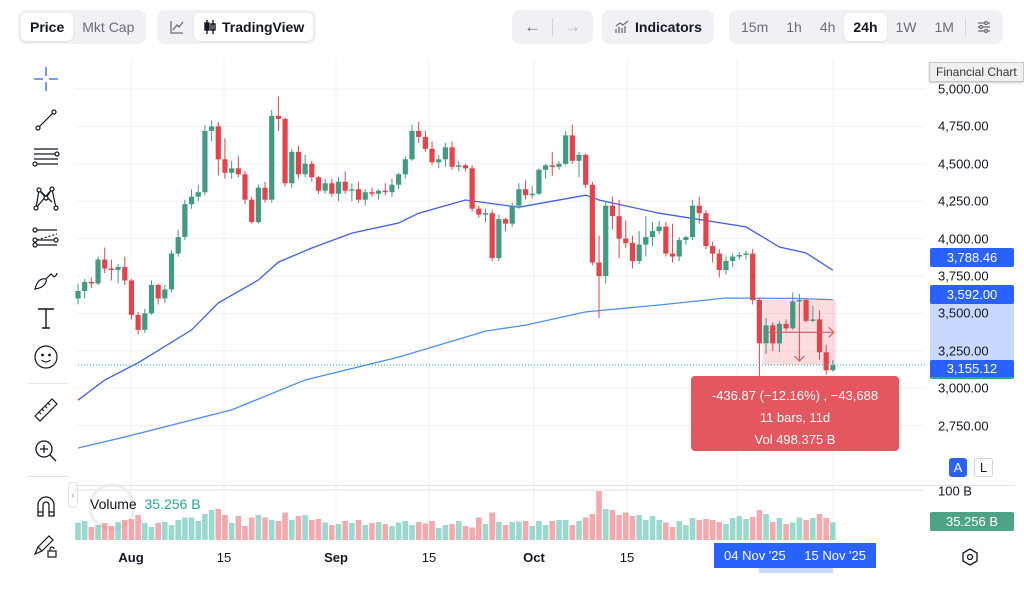 The width and height of the screenshot is (1024, 606). I want to click on measure-tool, so click(46, 410).